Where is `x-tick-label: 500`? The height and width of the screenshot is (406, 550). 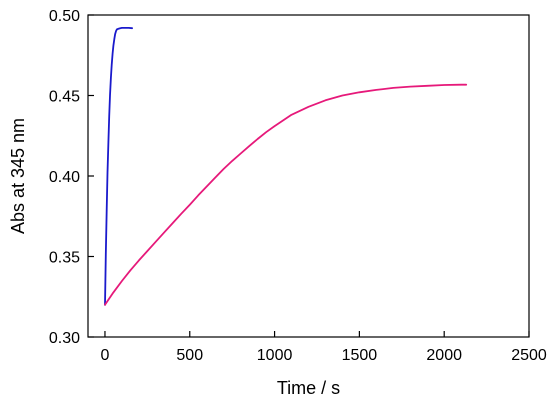 x-tick-label: 500 is located at coordinates (189, 355).